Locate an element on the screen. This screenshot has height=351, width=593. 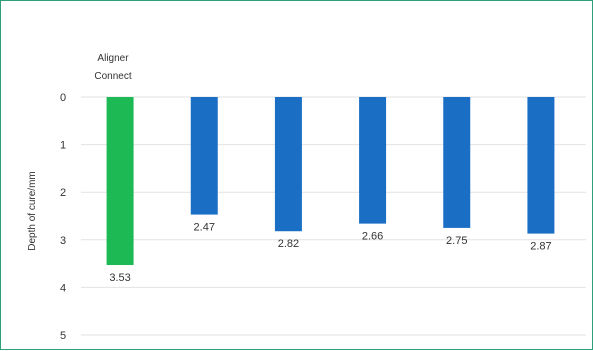
bar-value-label: 3.53 is located at coordinates (119, 278).